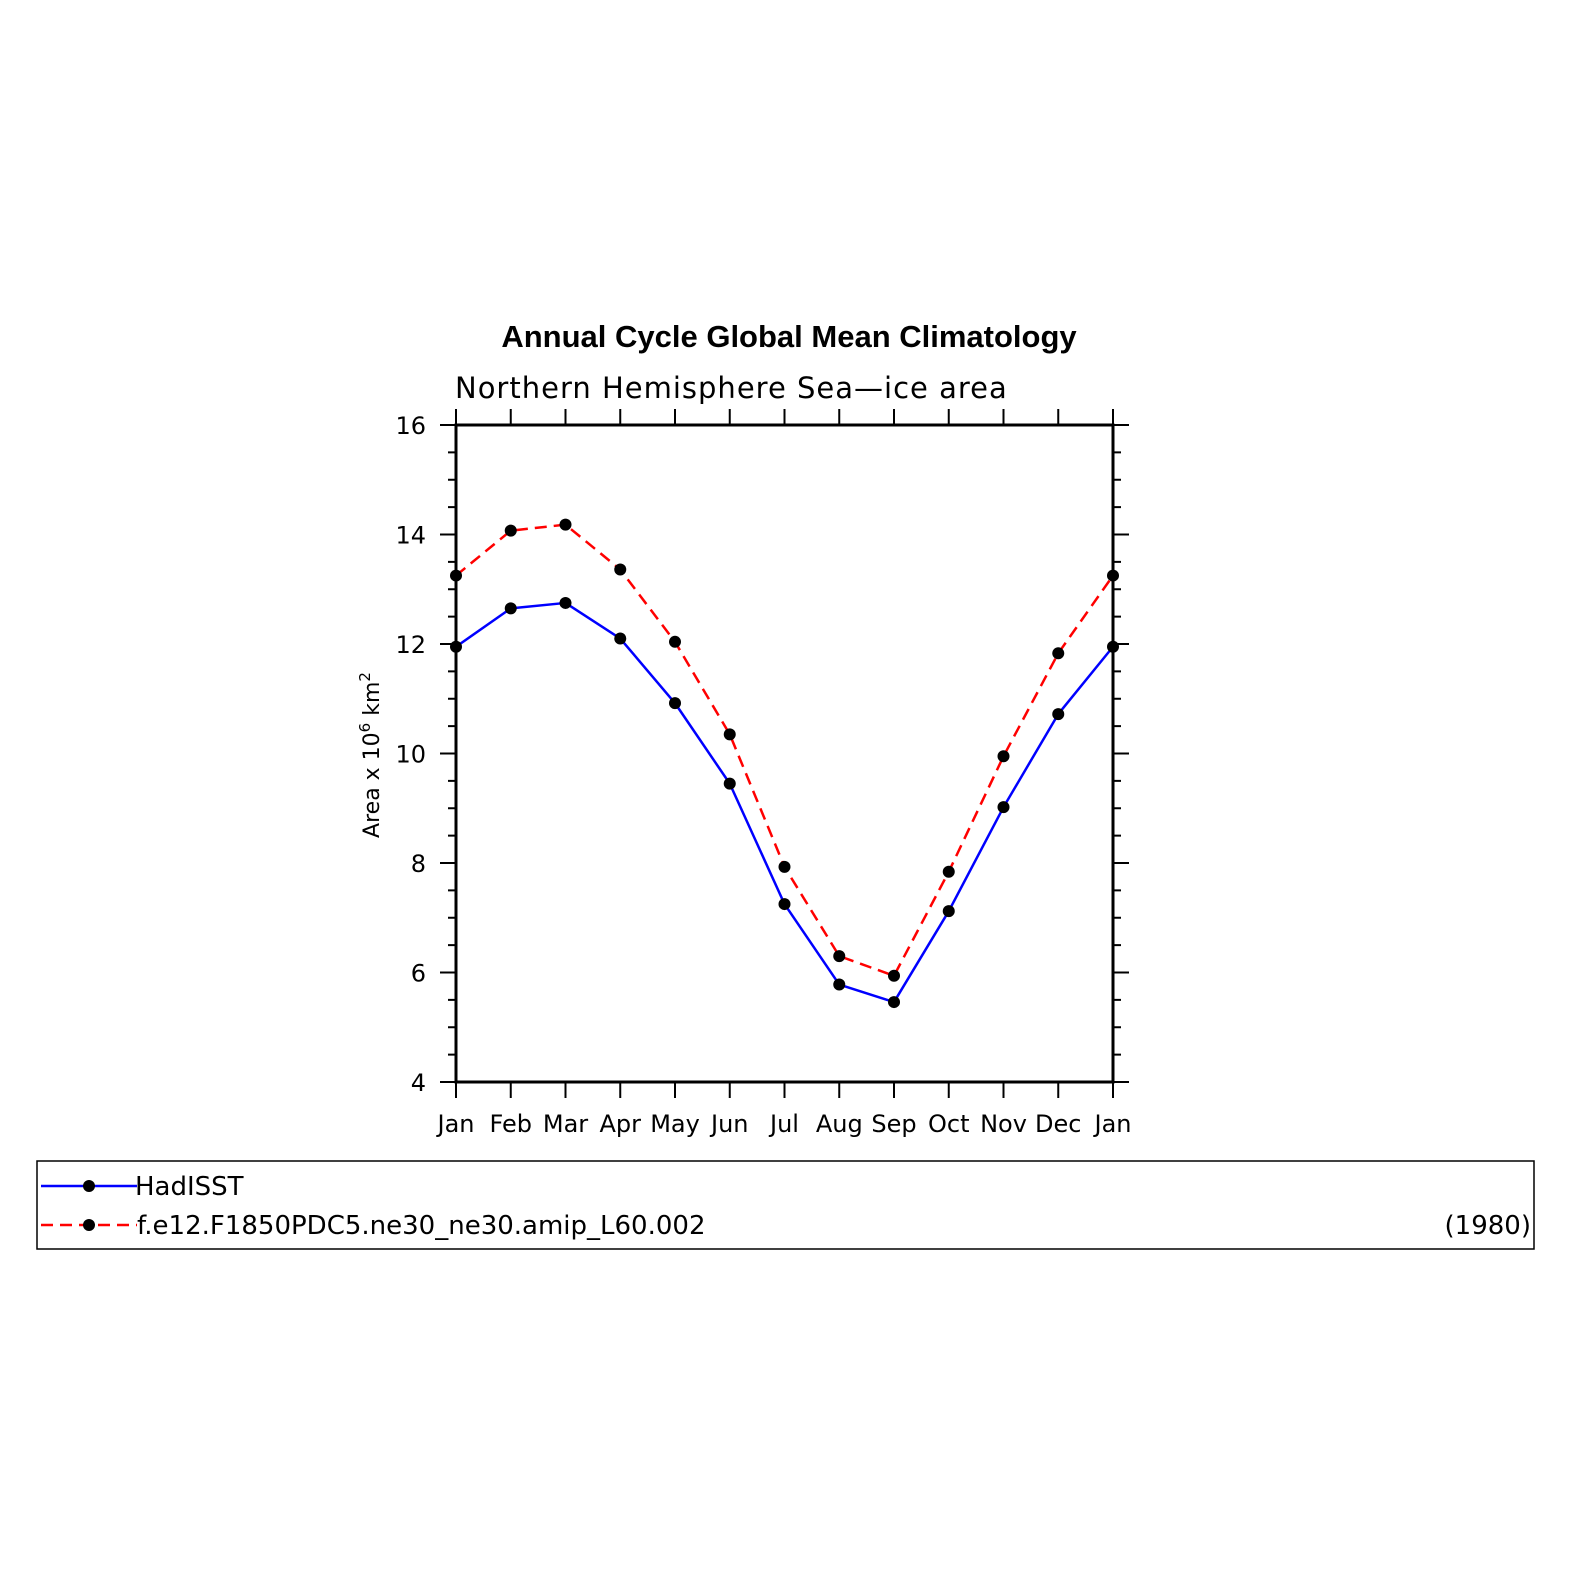 The height and width of the screenshot is (1575, 1575). Describe the element at coordinates (89, 1225) in the screenshot. I see `legend-marker-model` at that location.